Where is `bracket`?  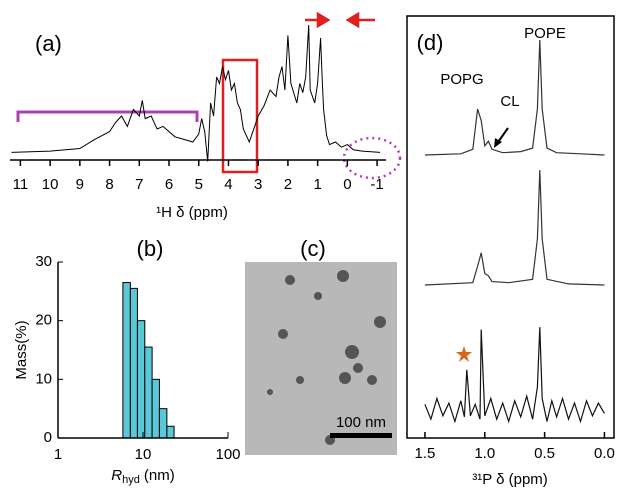
bracket is located at coordinates (107, 116).